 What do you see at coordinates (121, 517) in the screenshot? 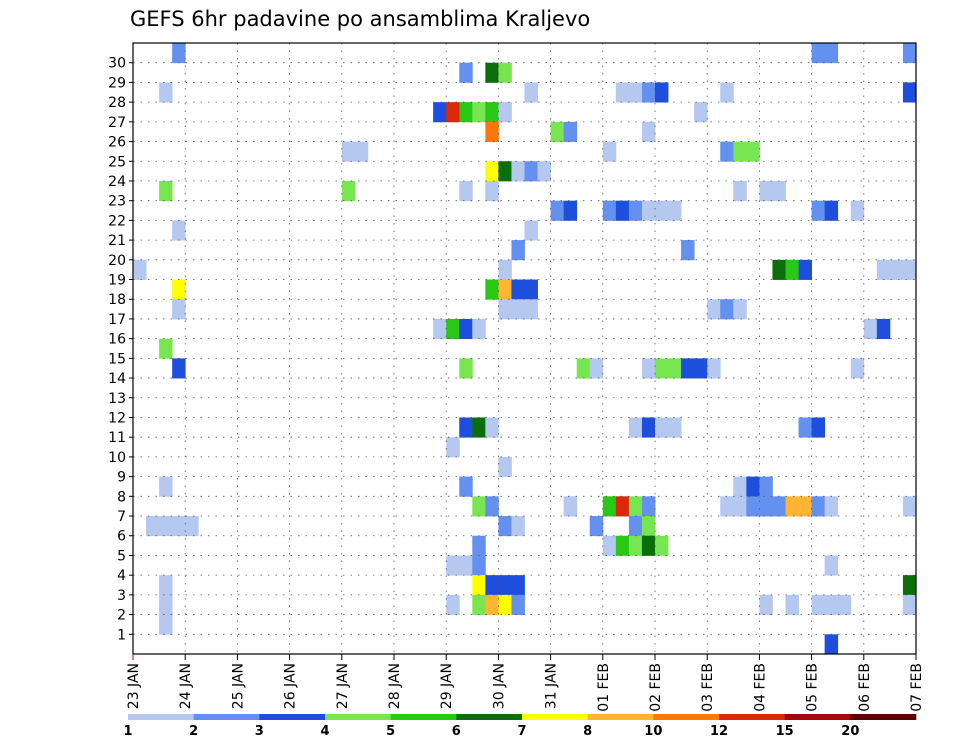
I see `y-tick-label: 7` at bounding box center [121, 517].